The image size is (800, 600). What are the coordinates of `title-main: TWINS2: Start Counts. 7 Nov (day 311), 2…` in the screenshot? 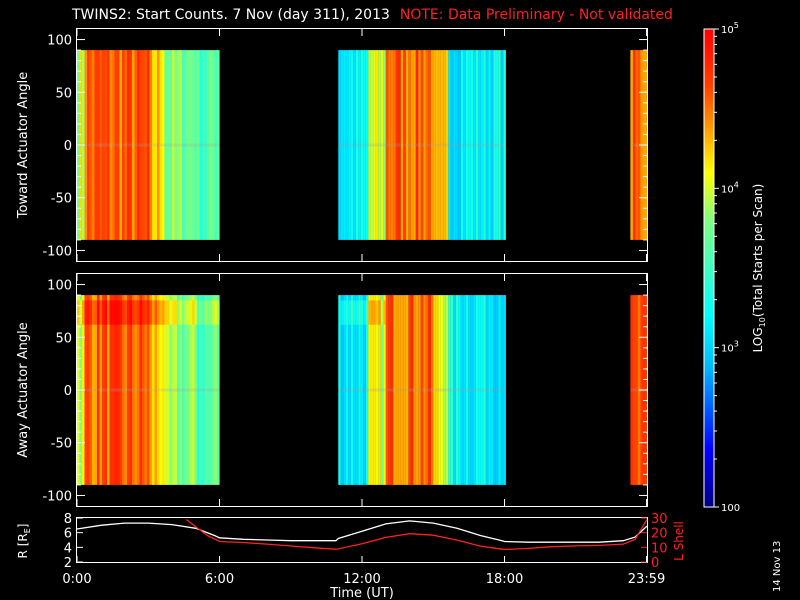 It's located at (231, 15).